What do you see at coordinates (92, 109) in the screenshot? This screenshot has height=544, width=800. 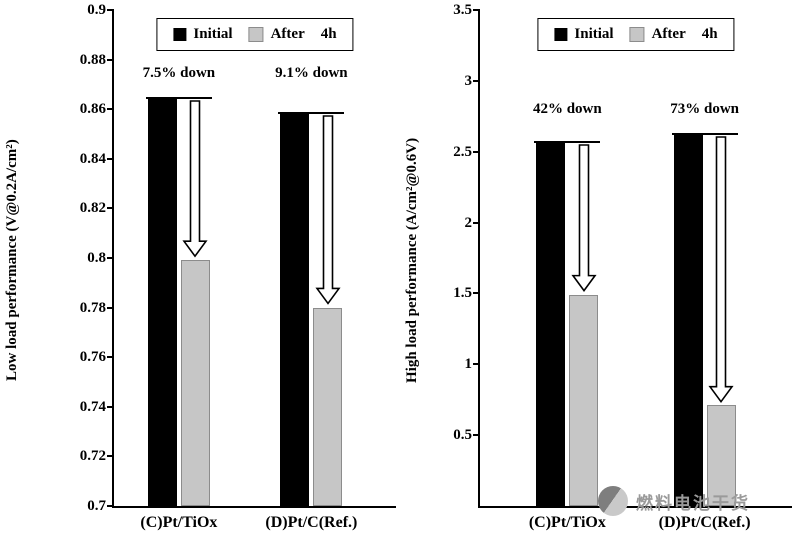 I see `y-tick-label: 0.86` at bounding box center [92, 109].